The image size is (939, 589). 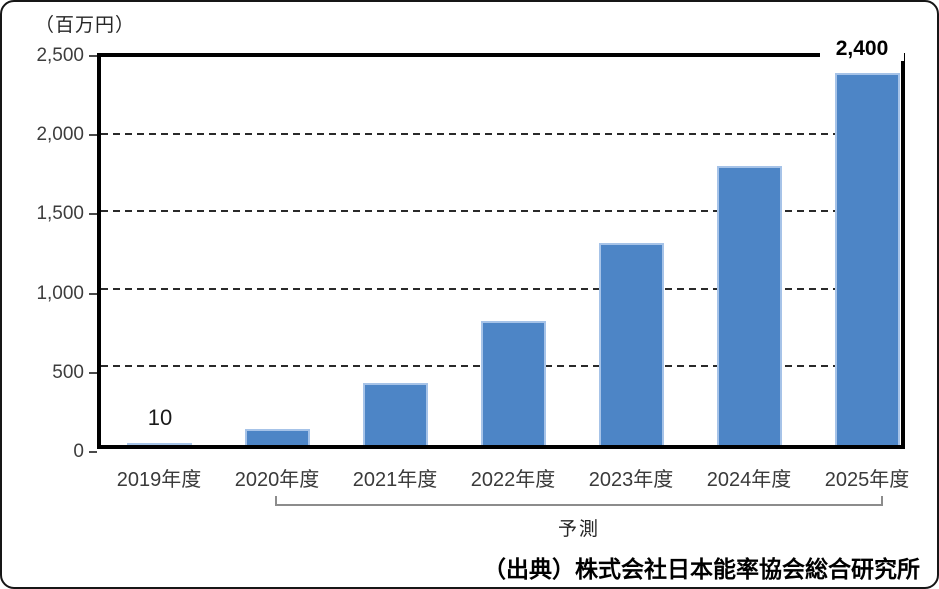 I want to click on x-axis-label: 2025年度, so click(x=867, y=480).